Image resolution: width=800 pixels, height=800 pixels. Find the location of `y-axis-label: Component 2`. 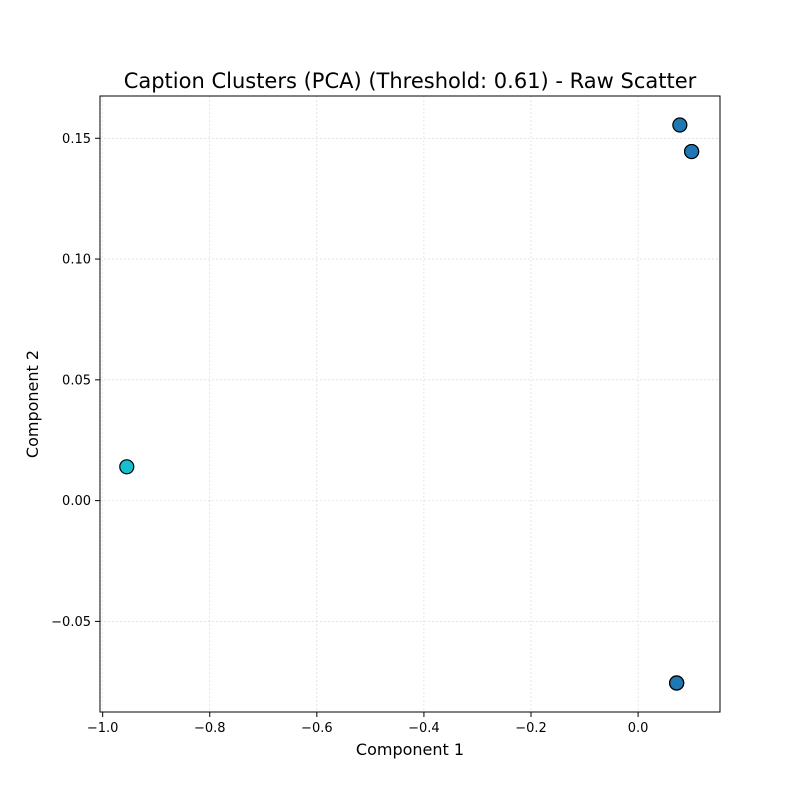

y-axis-label: Component 2 is located at coordinates (32, 404).